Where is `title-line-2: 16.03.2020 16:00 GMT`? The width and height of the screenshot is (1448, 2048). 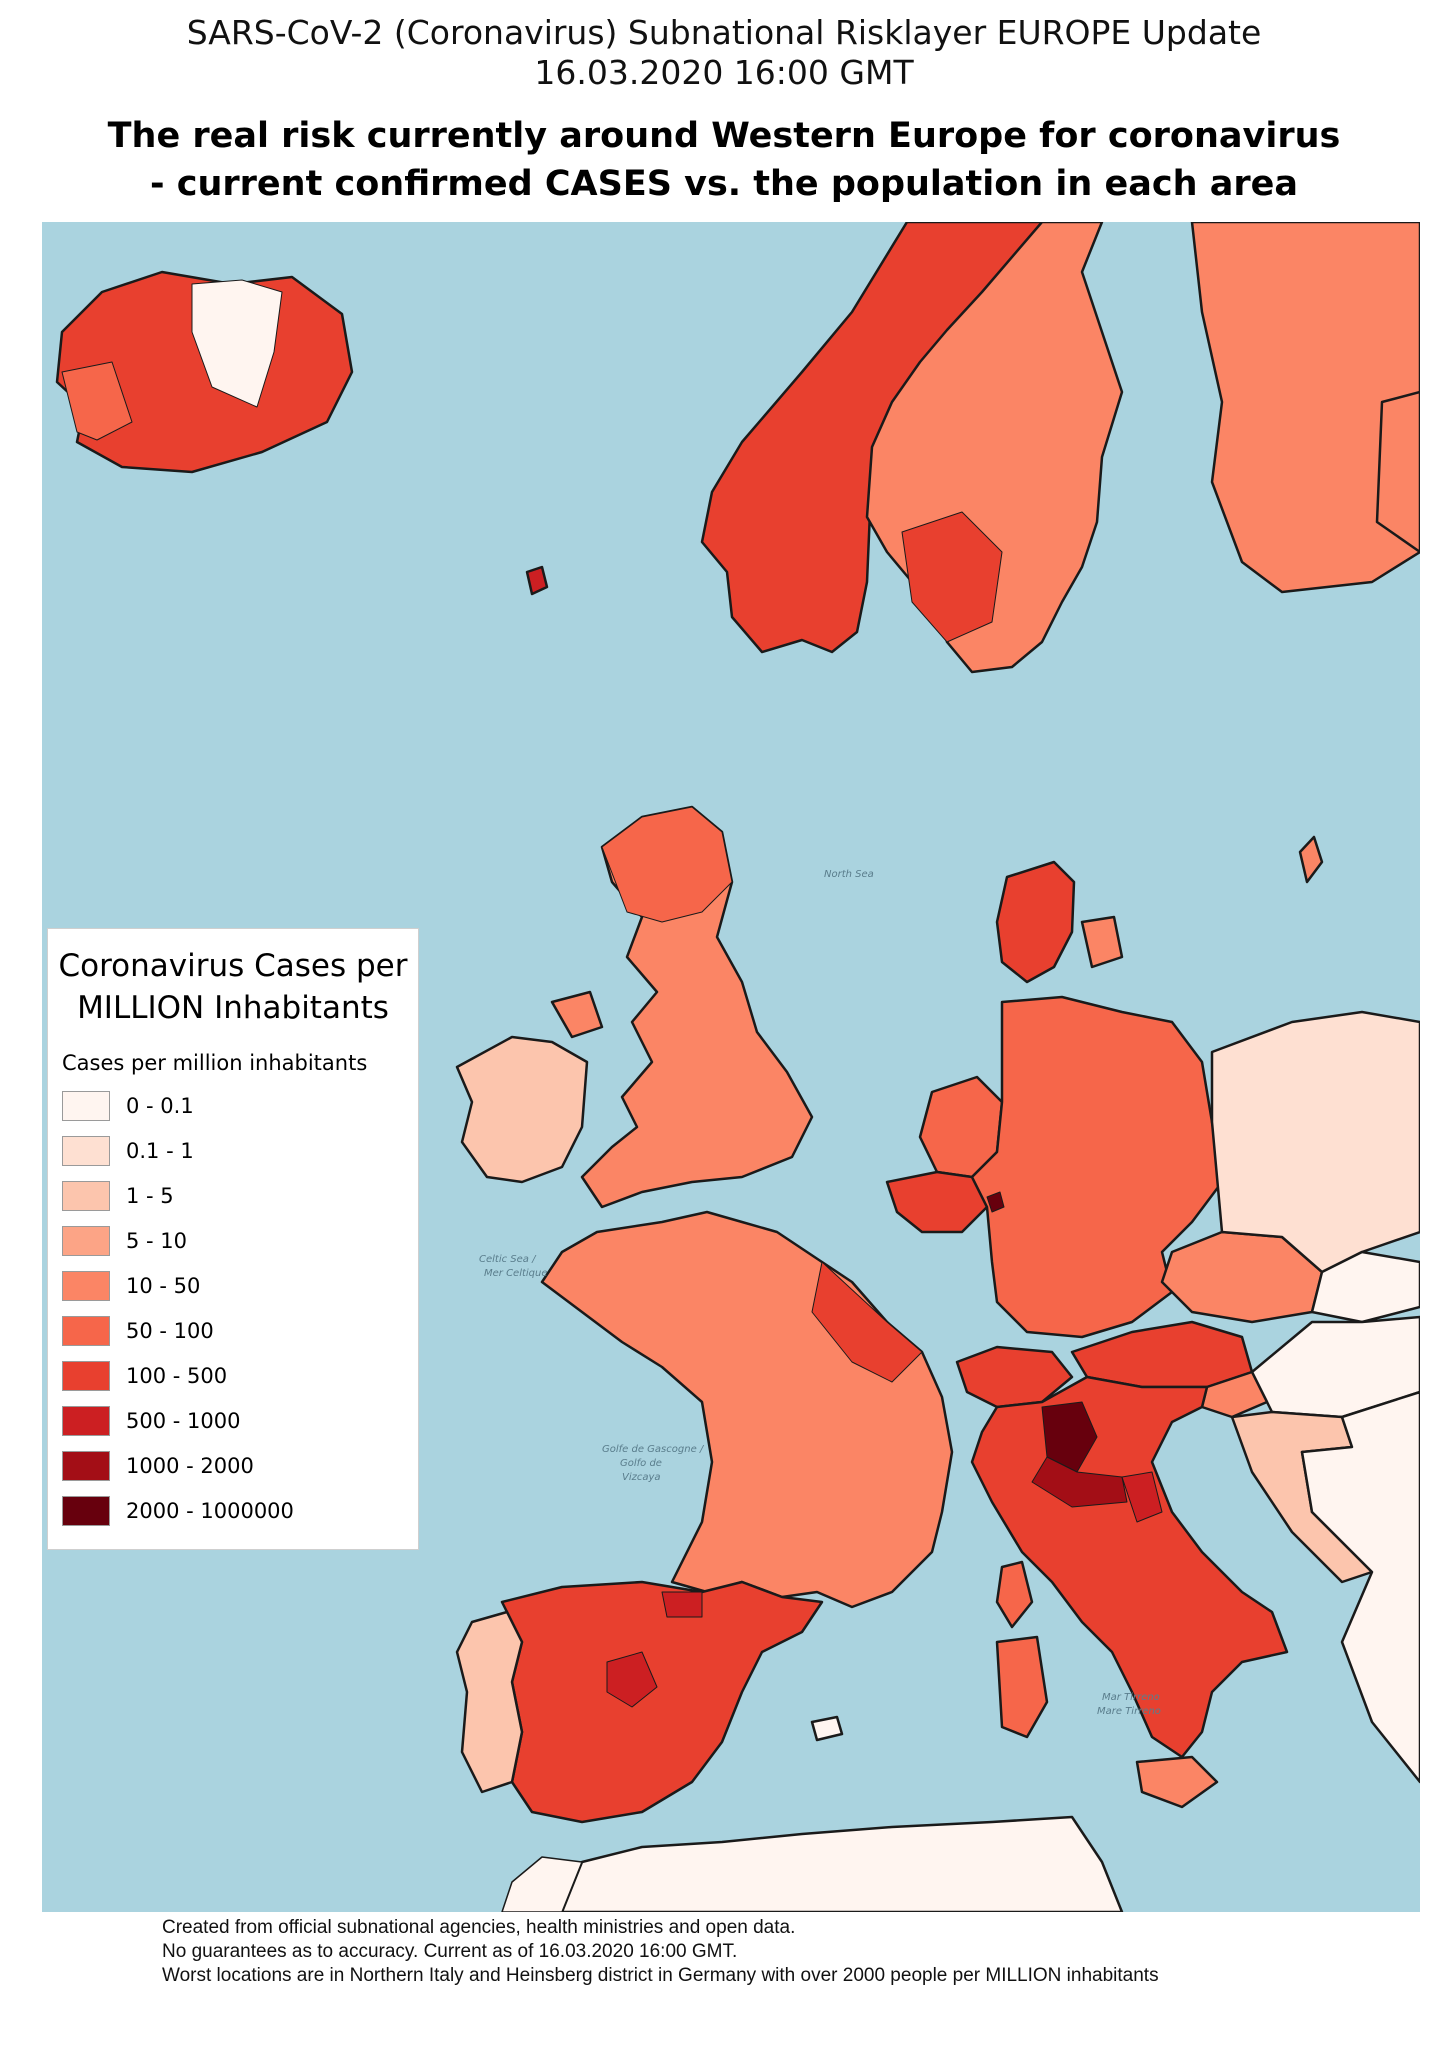 title-line-2: 16.03.2020 16:00 GMT is located at coordinates (724, 72).